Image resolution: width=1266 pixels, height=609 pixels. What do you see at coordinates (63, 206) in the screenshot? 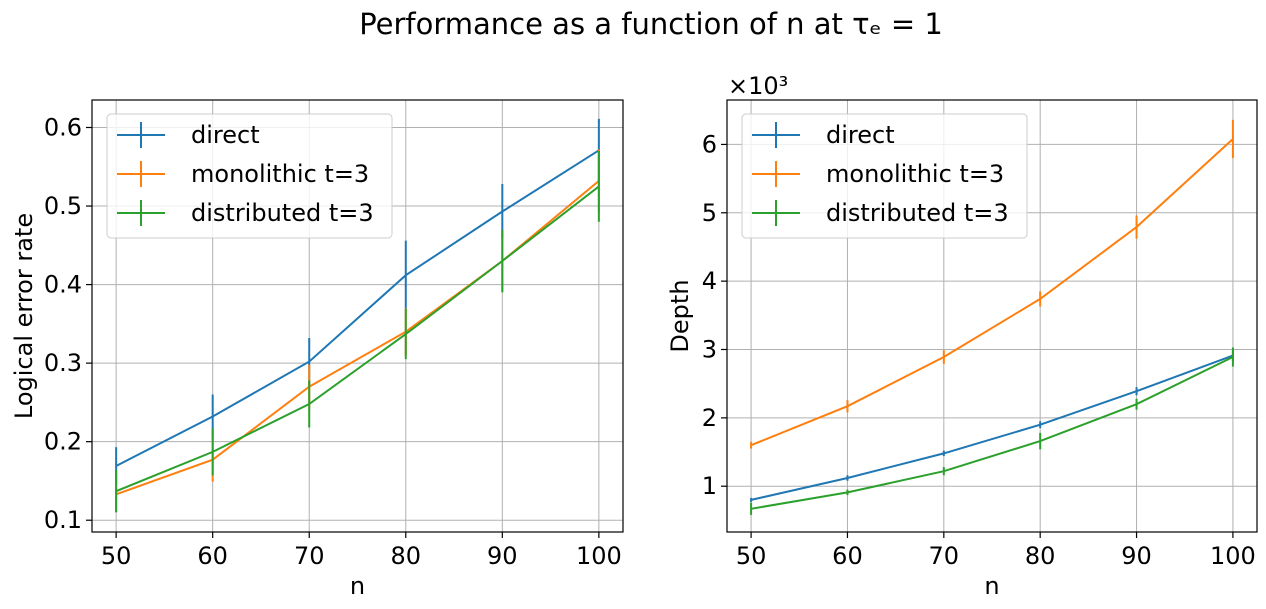
I see `y-tick-label: 0.5` at bounding box center [63, 206].